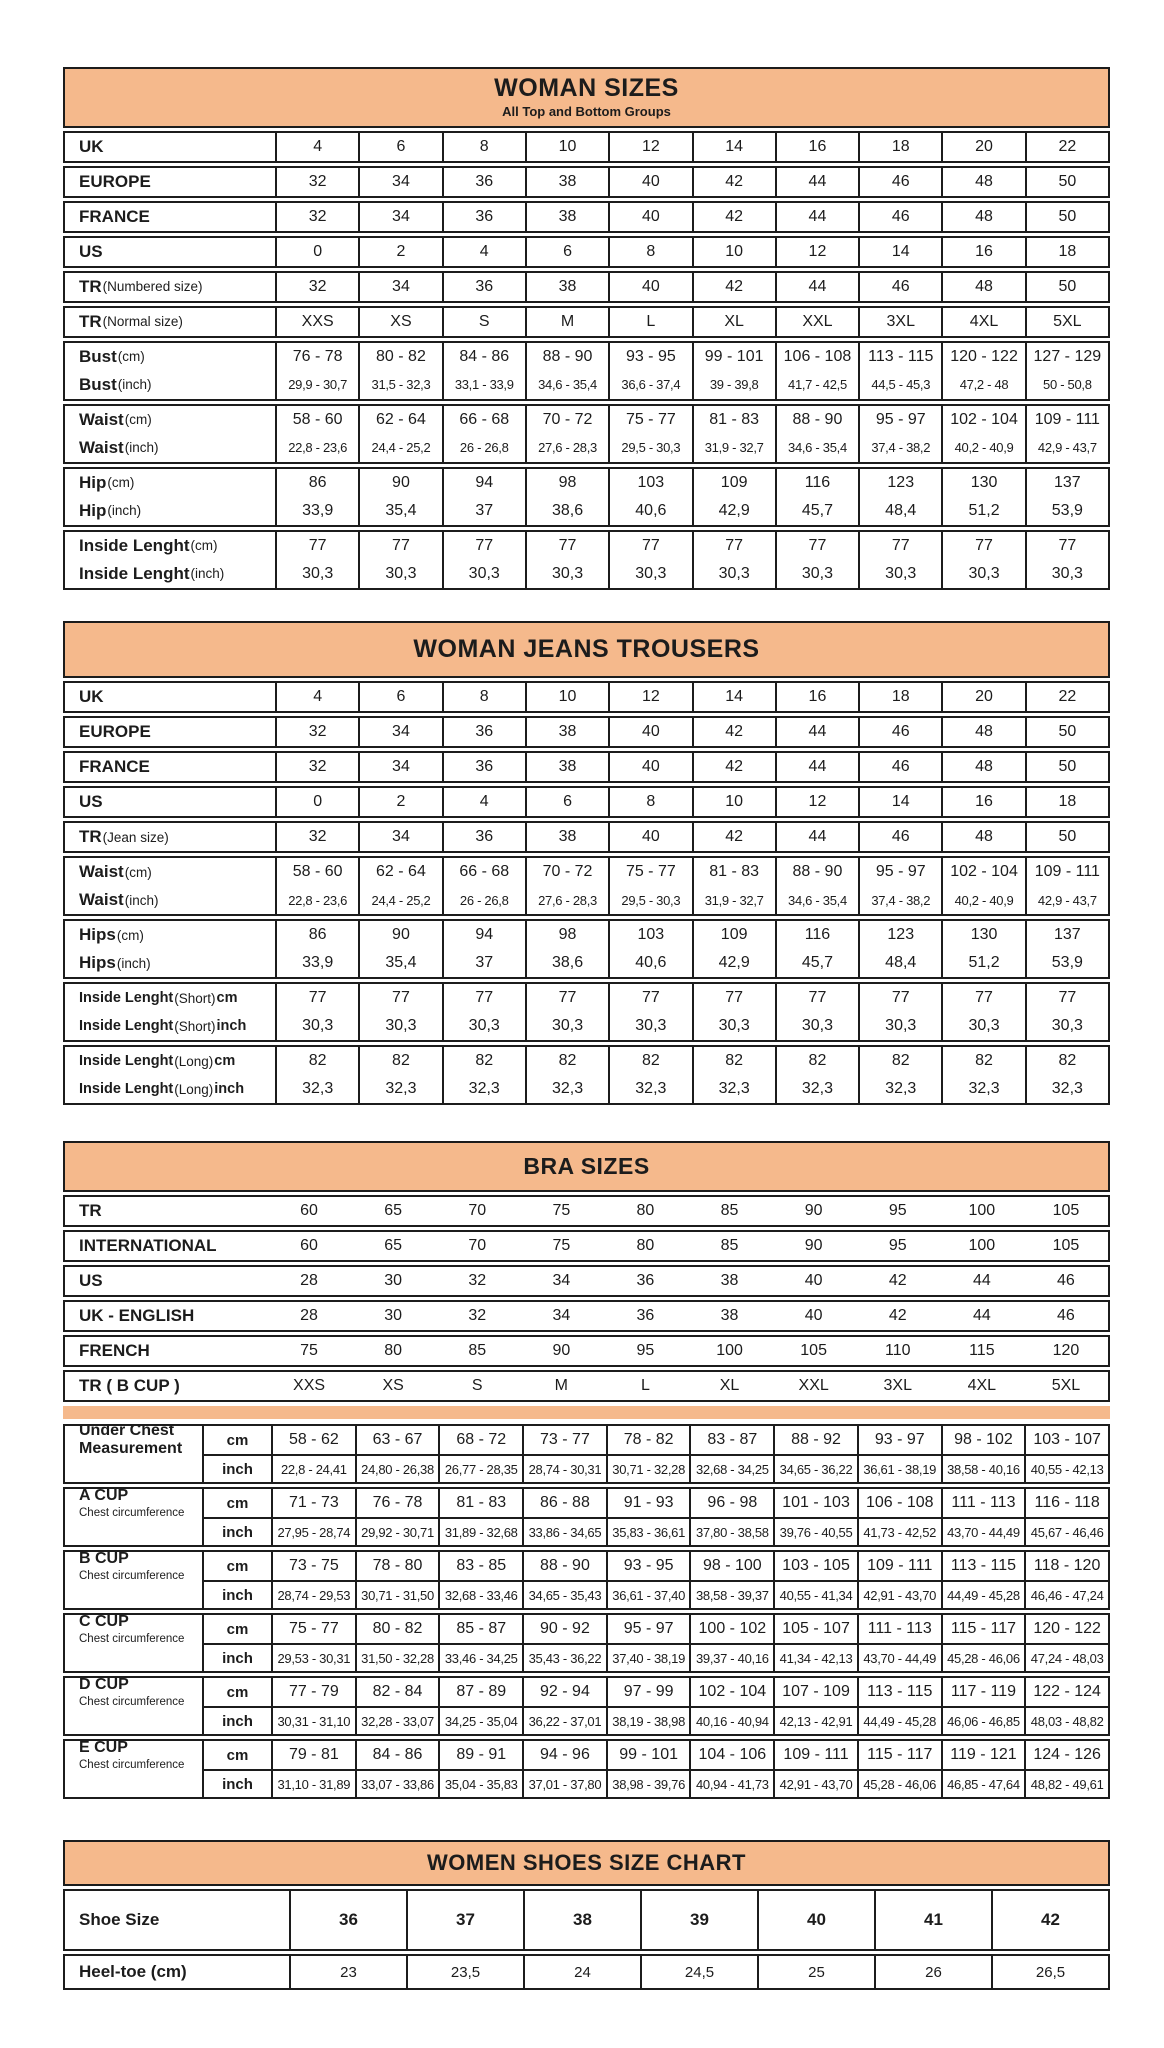  I want to click on size-cell: 58 - 62, so click(313, 1440).